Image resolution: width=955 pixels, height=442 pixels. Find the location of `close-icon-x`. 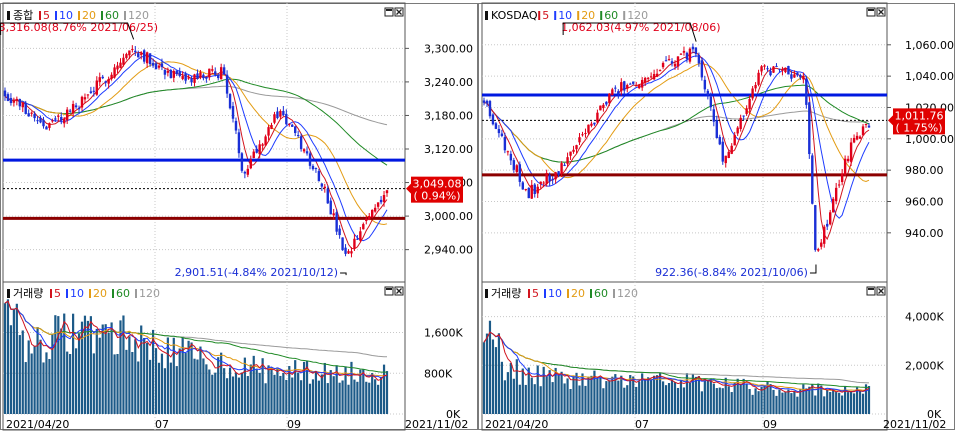

close-icon-x is located at coordinates (399, 291).